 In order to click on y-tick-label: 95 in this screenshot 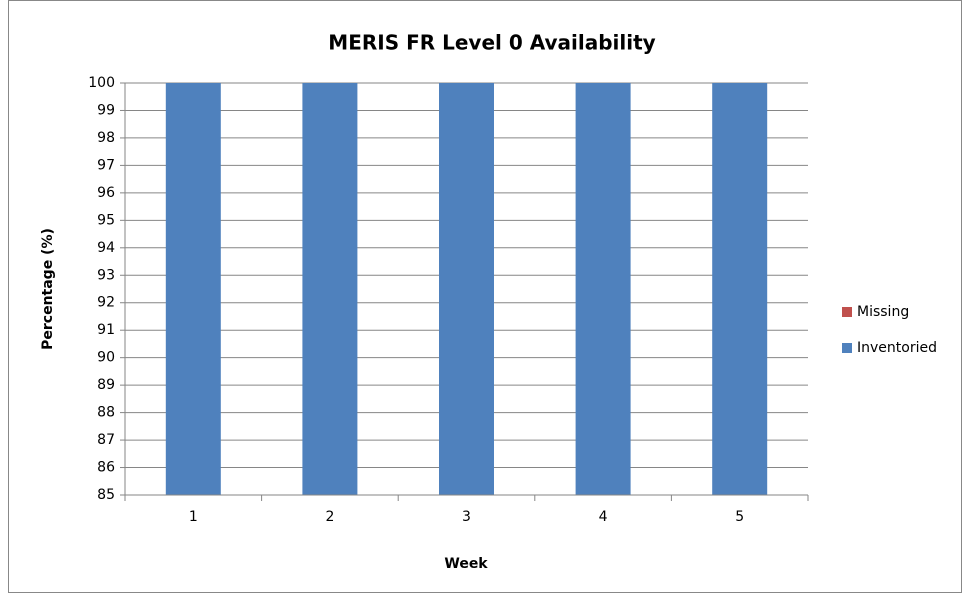, I will do `click(106, 220)`.